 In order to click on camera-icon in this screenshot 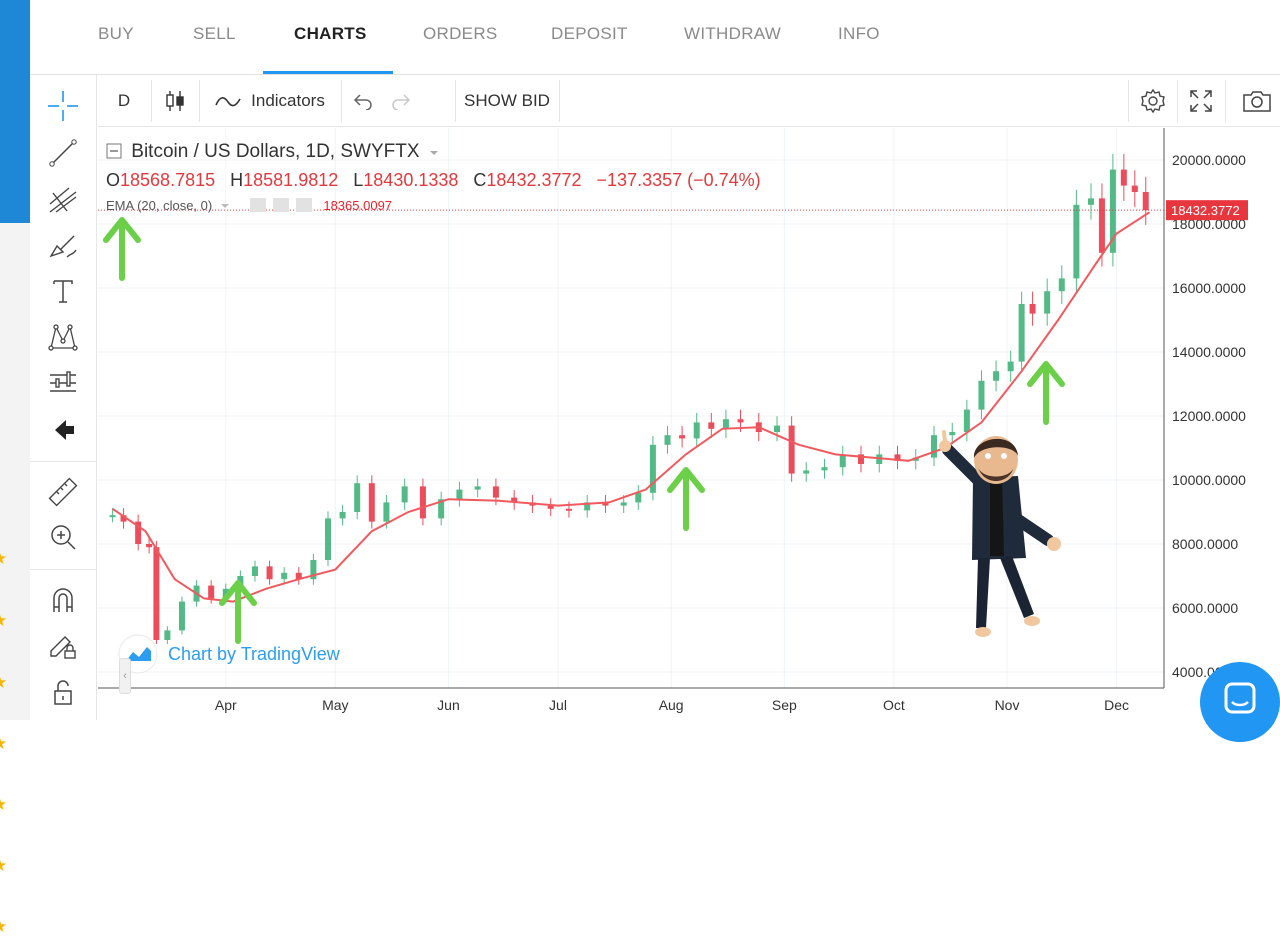, I will do `click(1255, 101)`.